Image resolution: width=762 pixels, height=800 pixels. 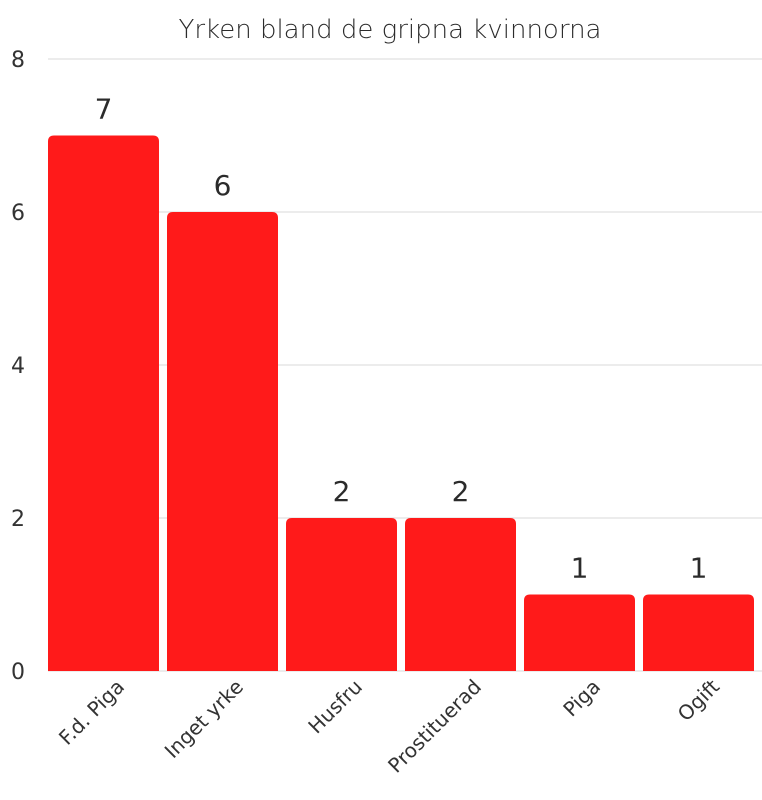 What do you see at coordinates (335, 707) in the screenshot?
I see `x-category-label: Husfru` at bounding box center [335, 707].